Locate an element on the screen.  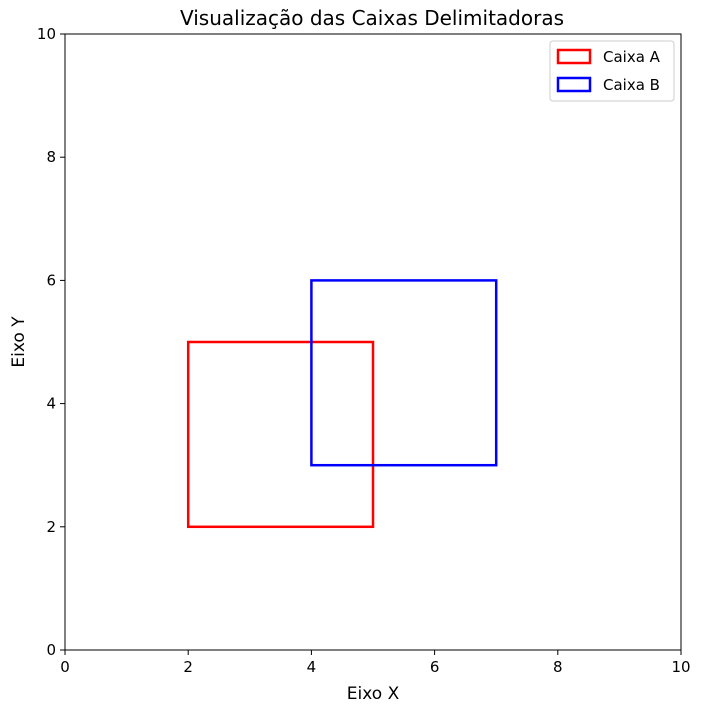
x-tick-label: 10 is located at coordinates (680, 667).